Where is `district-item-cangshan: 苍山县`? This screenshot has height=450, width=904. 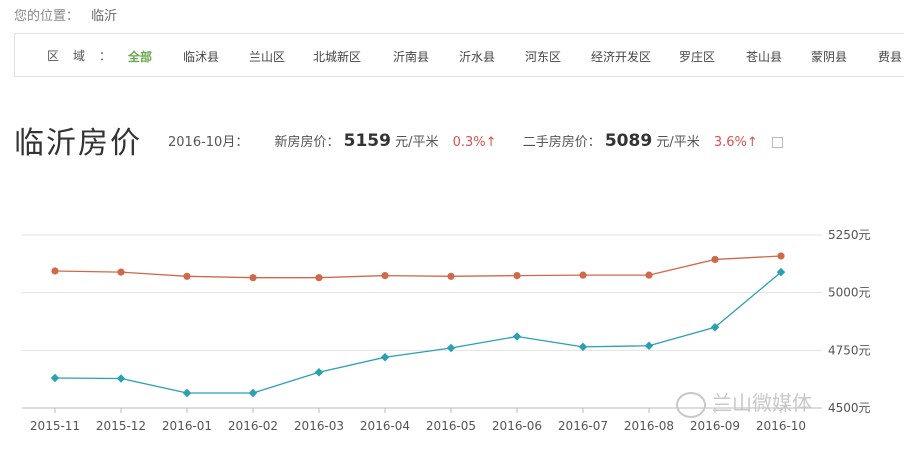
district-item-cangshan: 苍山县 is located at coordinates (764, 57).